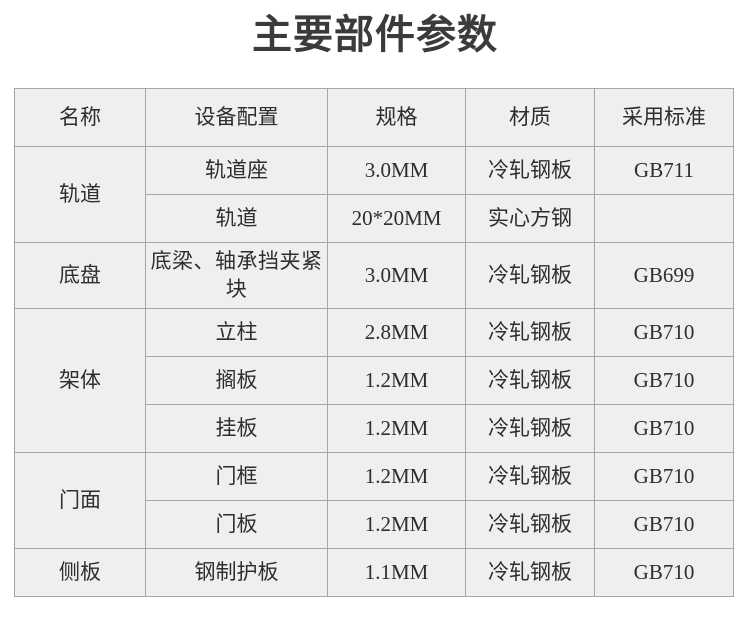 This screenshot has width=750, height=630. What do you see at coordinates (80, 380) in the screenshot?
I see `group-name-cell: 架体` at bounding box center [80, 380].